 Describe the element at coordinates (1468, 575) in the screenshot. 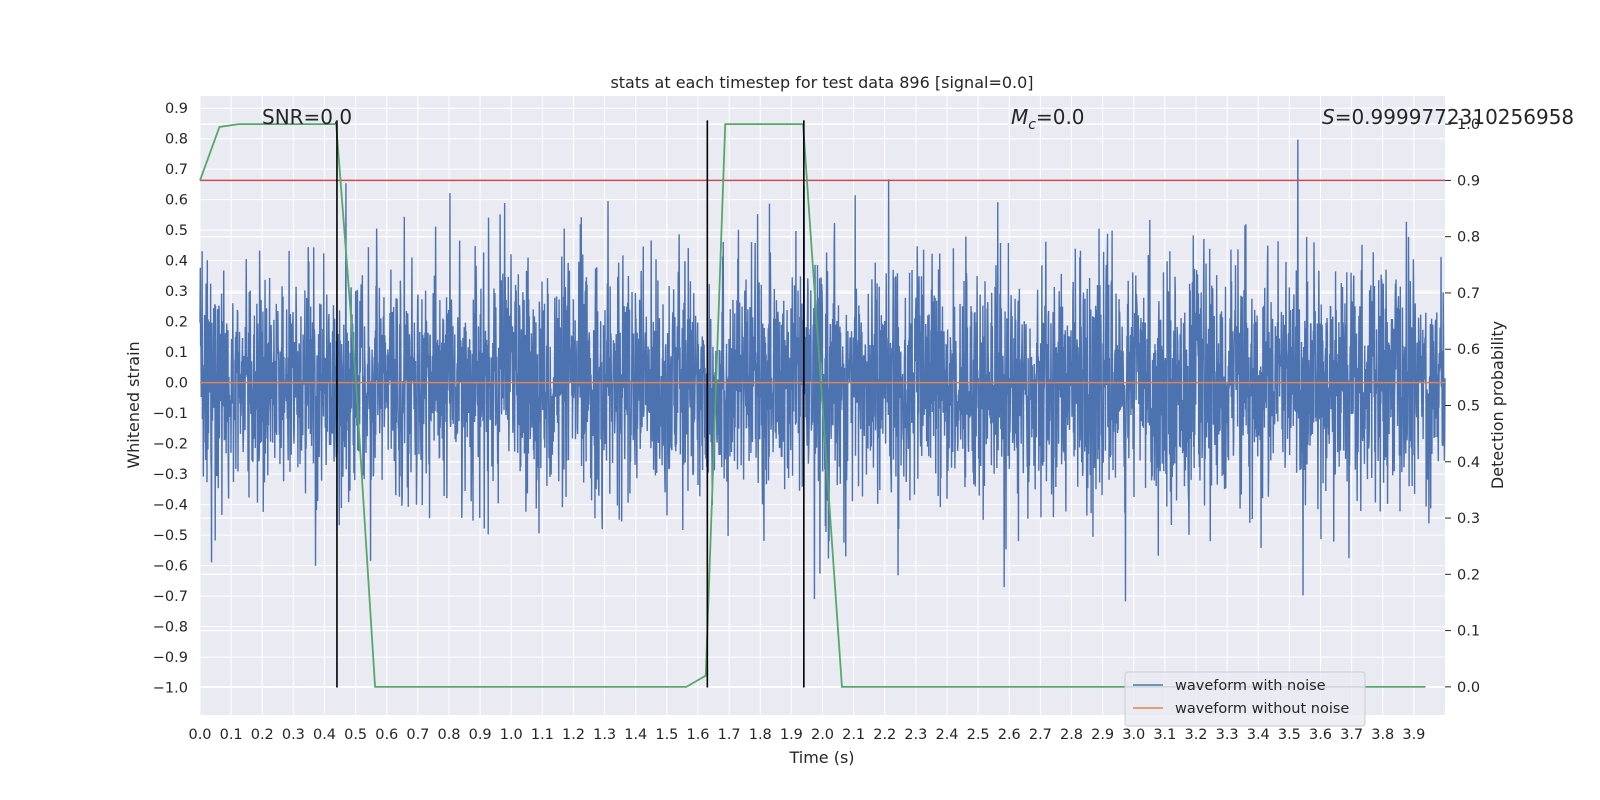

I see `right-y-tick-label: 0.2` at that location.